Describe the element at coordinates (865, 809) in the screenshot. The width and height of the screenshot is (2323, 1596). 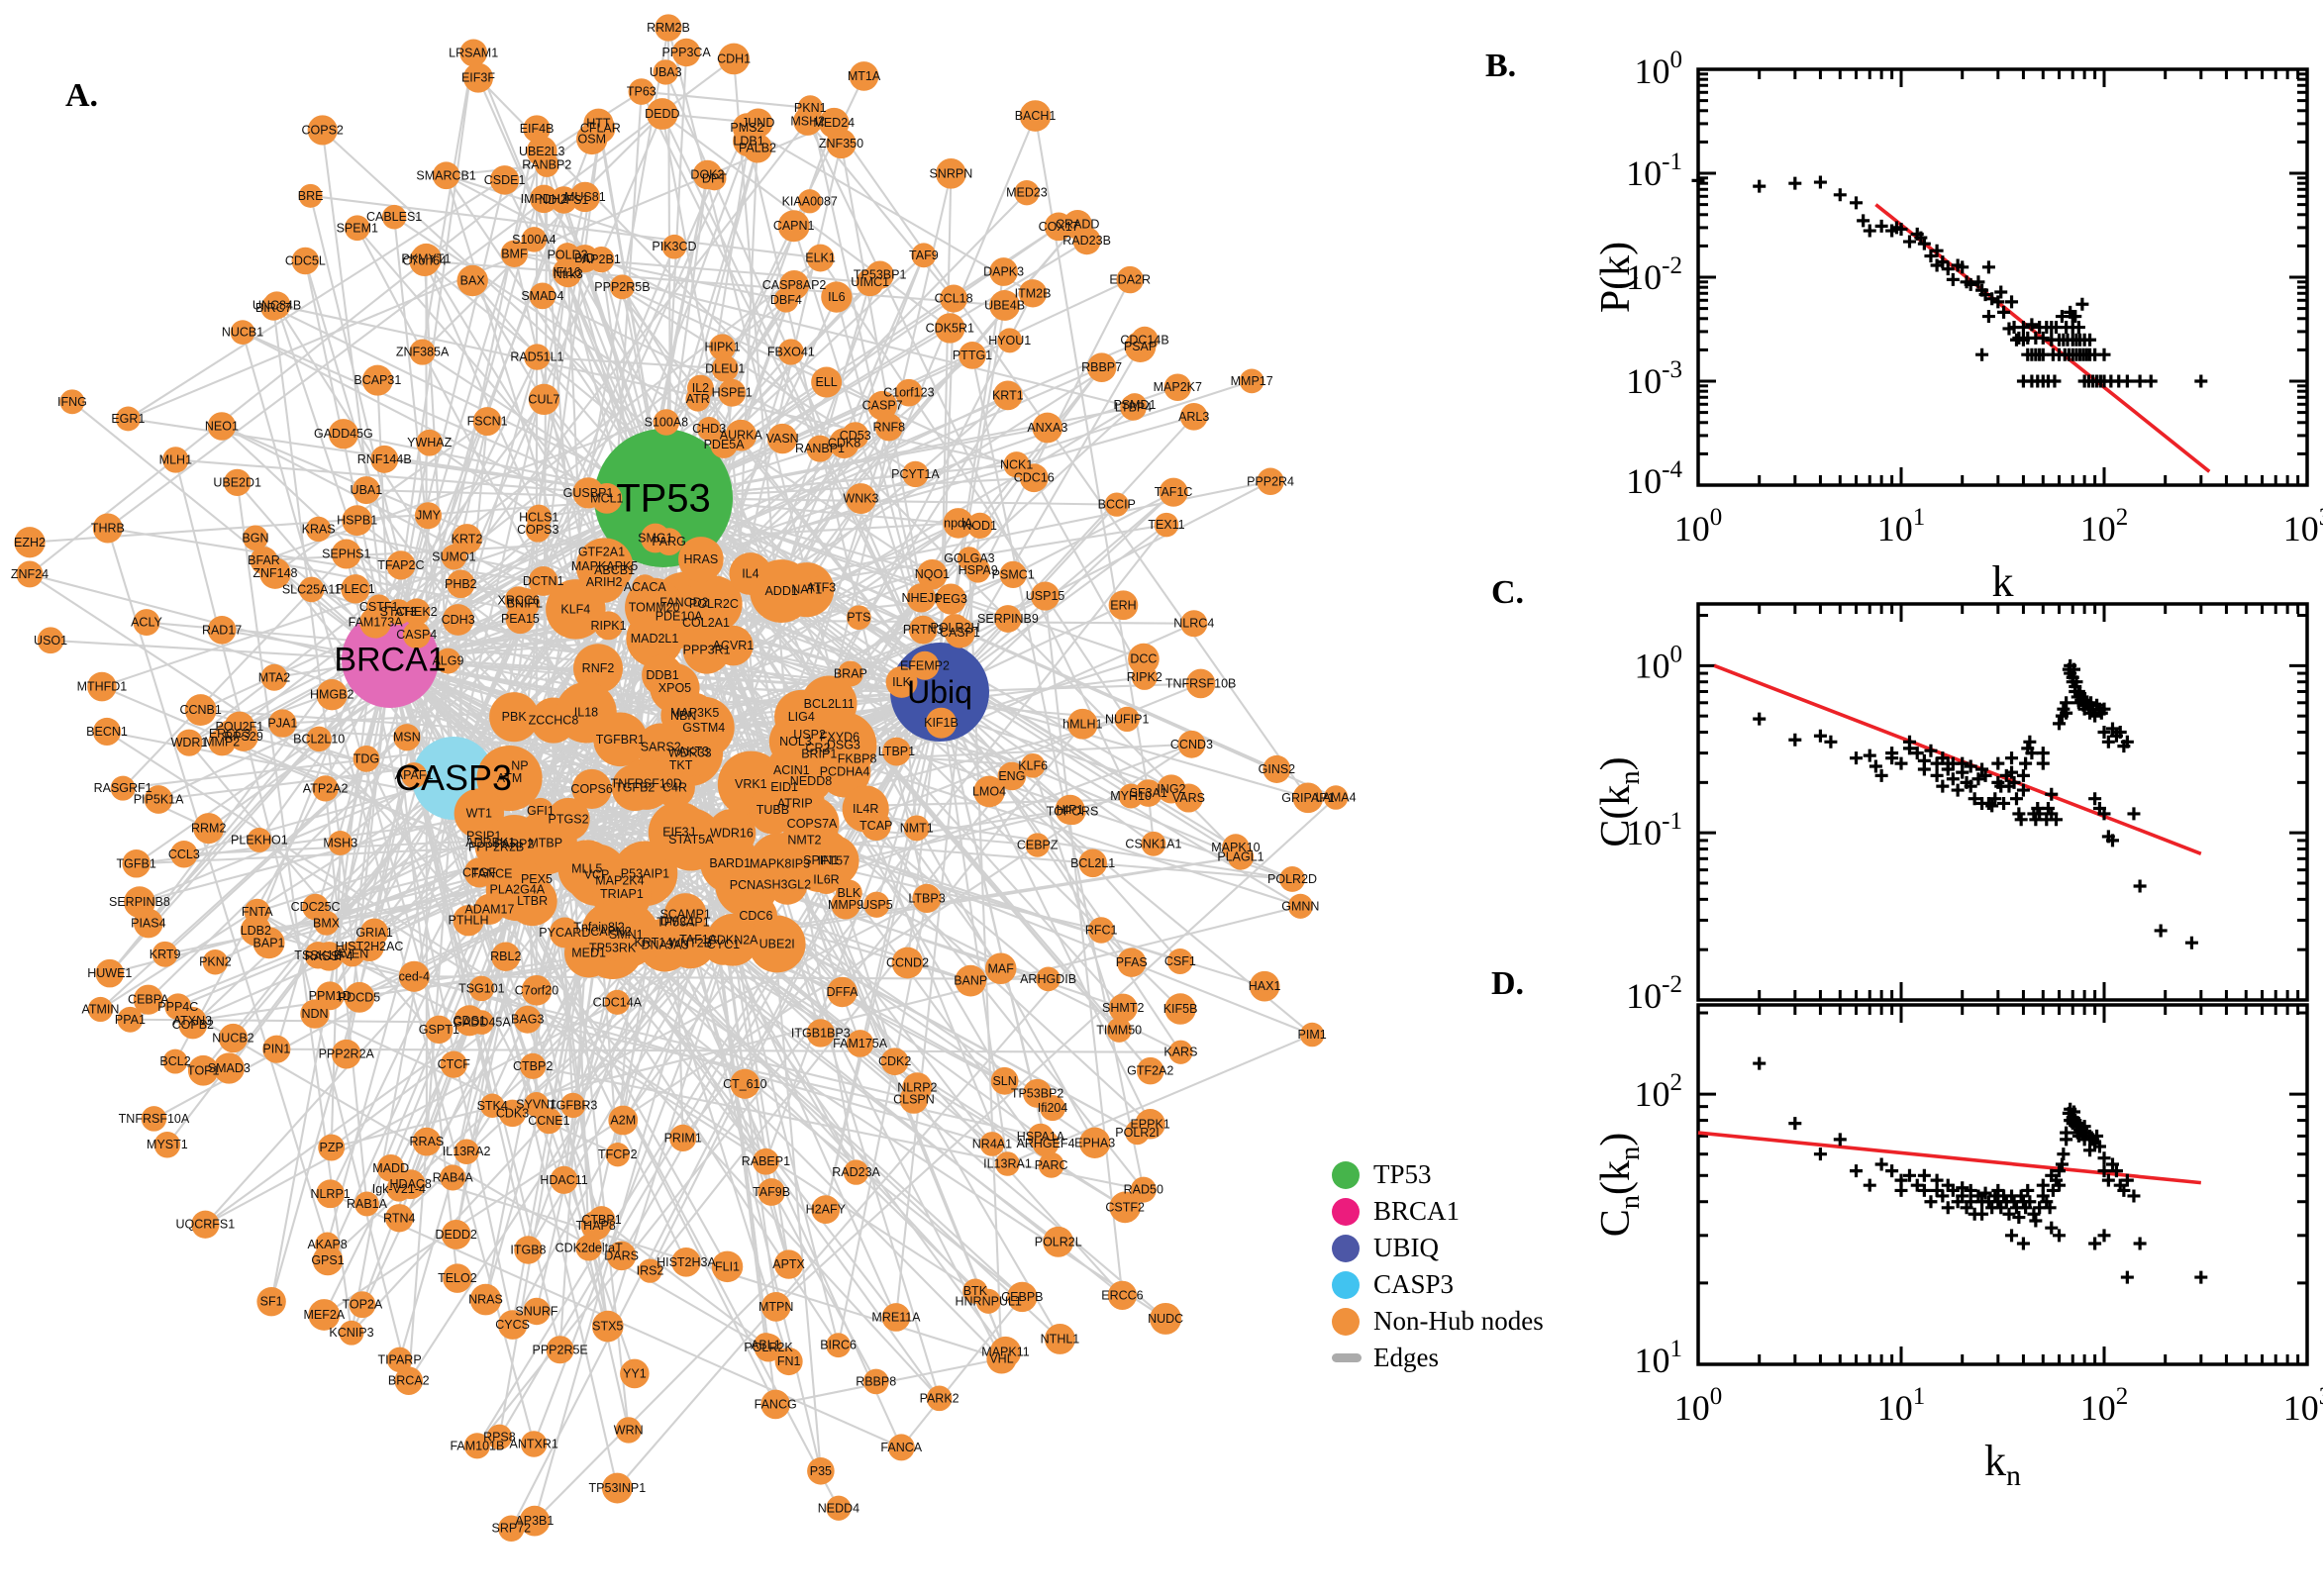
I see `node-label: IL4R` at that location.